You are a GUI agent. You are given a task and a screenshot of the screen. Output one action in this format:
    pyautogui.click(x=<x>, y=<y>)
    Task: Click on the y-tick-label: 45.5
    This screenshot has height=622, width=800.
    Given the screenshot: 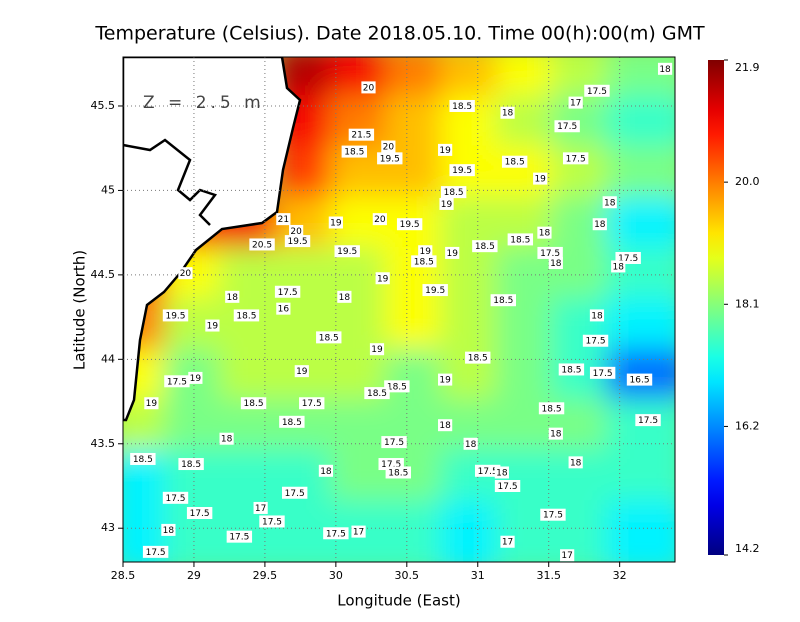 What is the action you would take?
    pyautogui.click(x=103, y=105)
    